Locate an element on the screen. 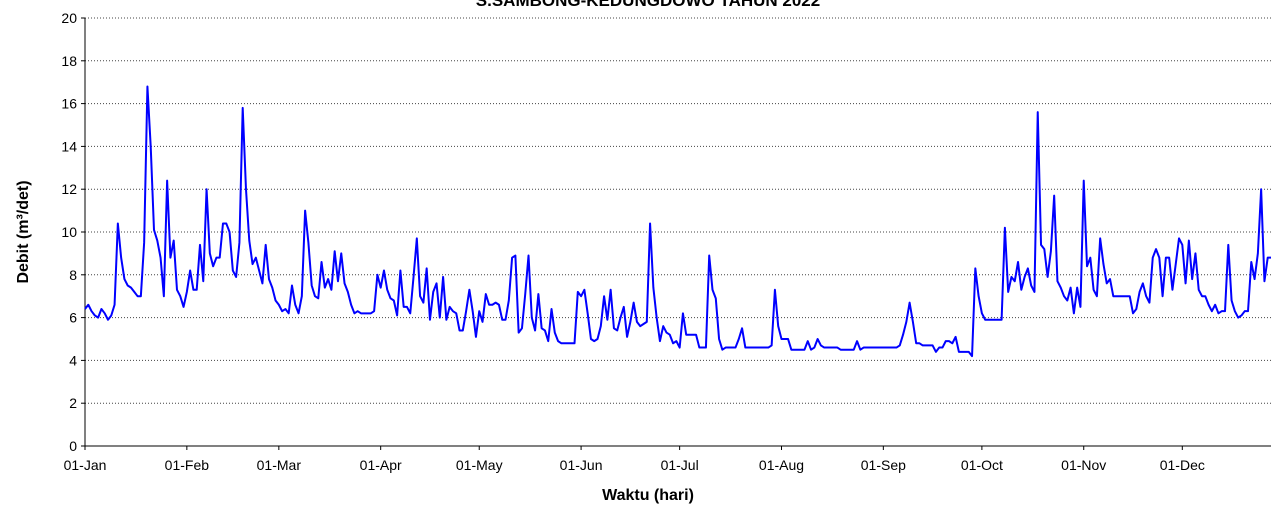 Image resolution: width=1273 pixels, height=508 pixels. x-tick-label: 01-Sep is located at coordinates (883, 465).